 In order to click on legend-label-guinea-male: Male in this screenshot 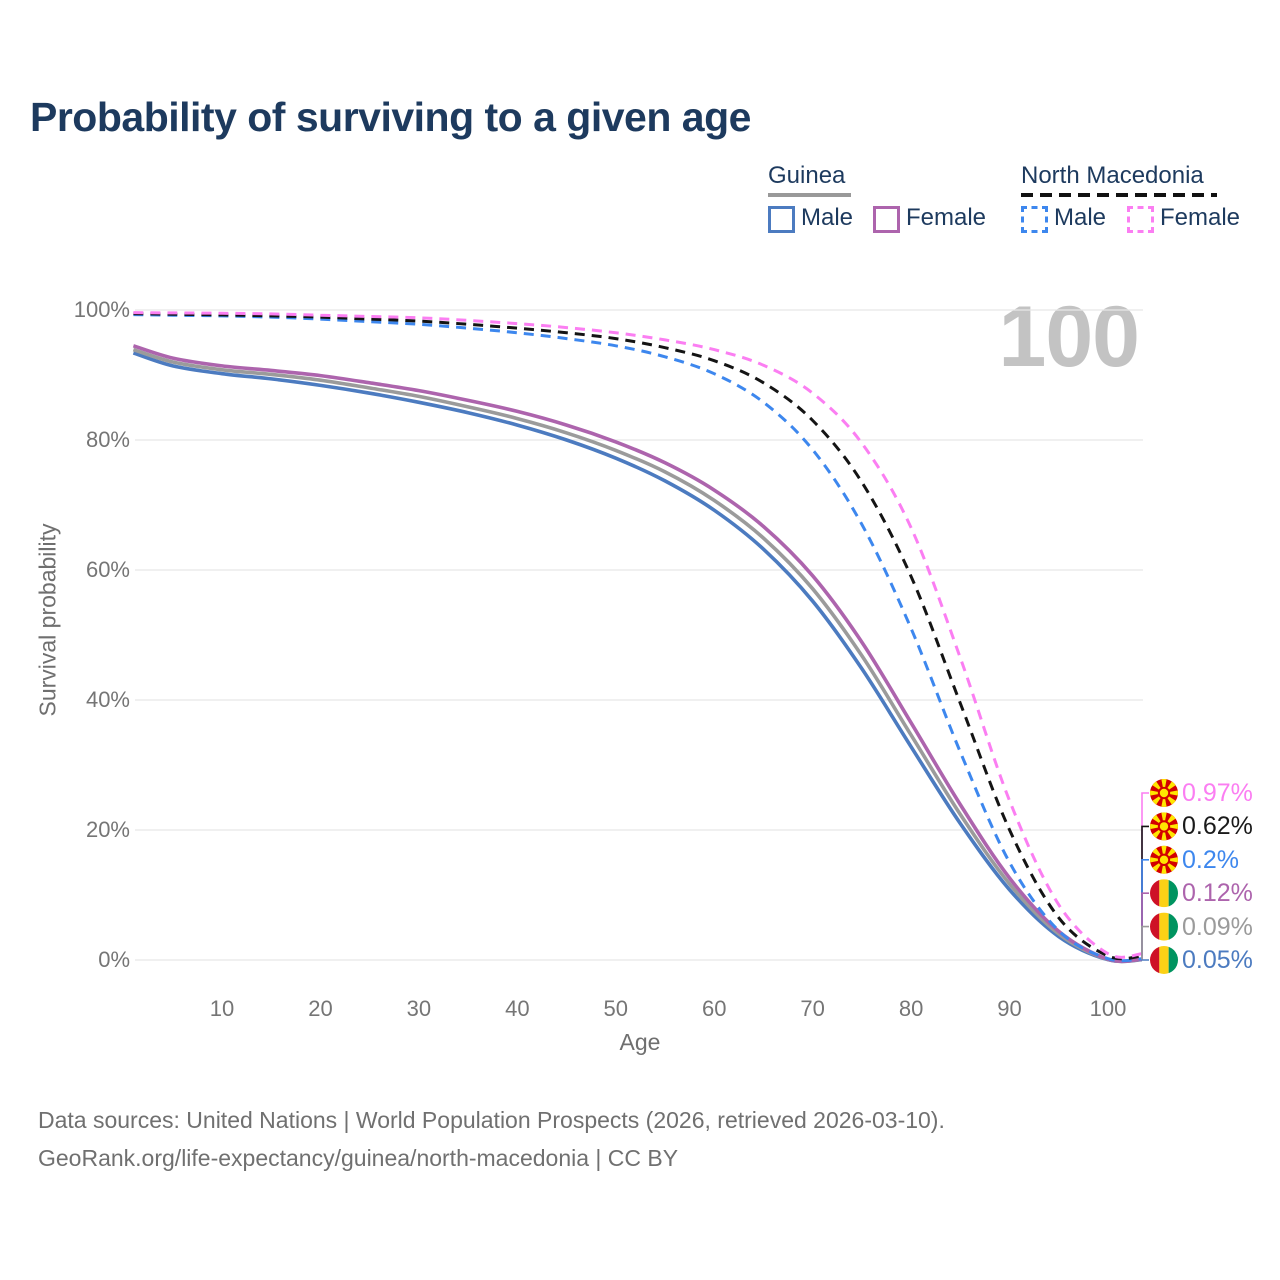, I will do `click(827, 217)`.